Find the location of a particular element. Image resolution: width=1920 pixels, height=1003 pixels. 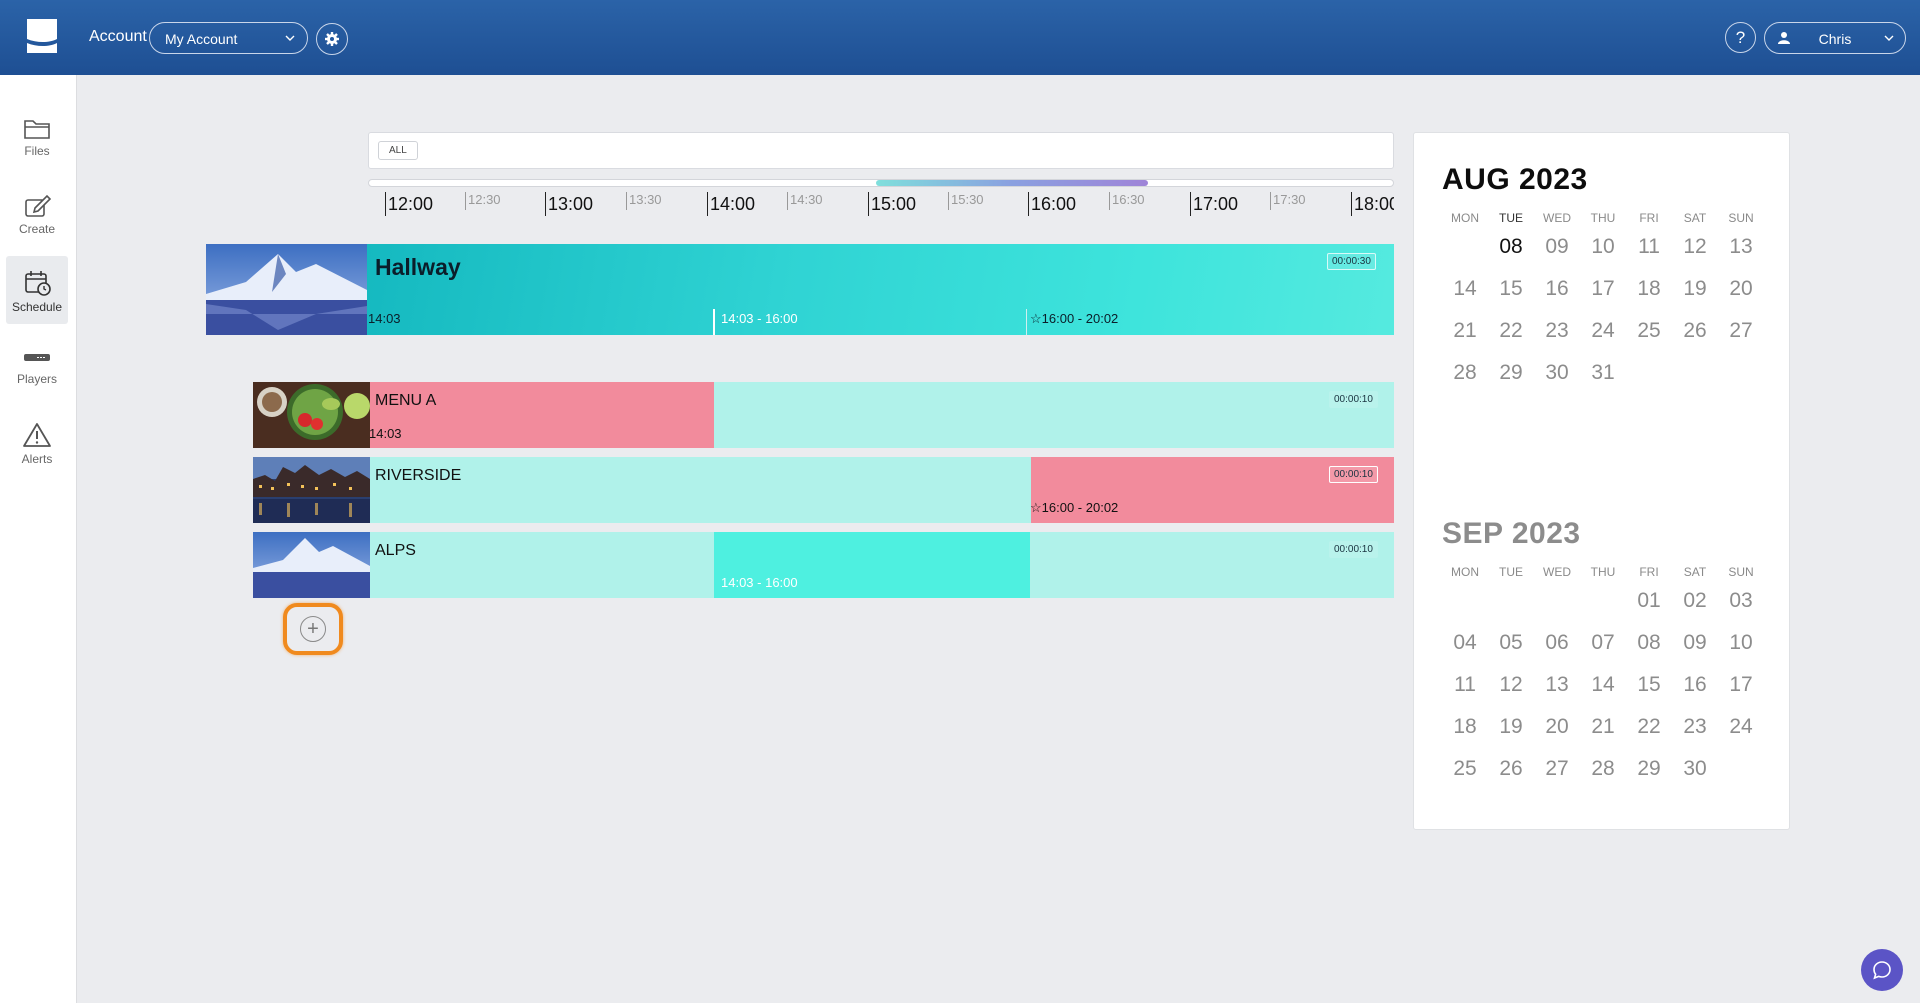

chat-bubble-icon is located at coordinates (1882, 970).